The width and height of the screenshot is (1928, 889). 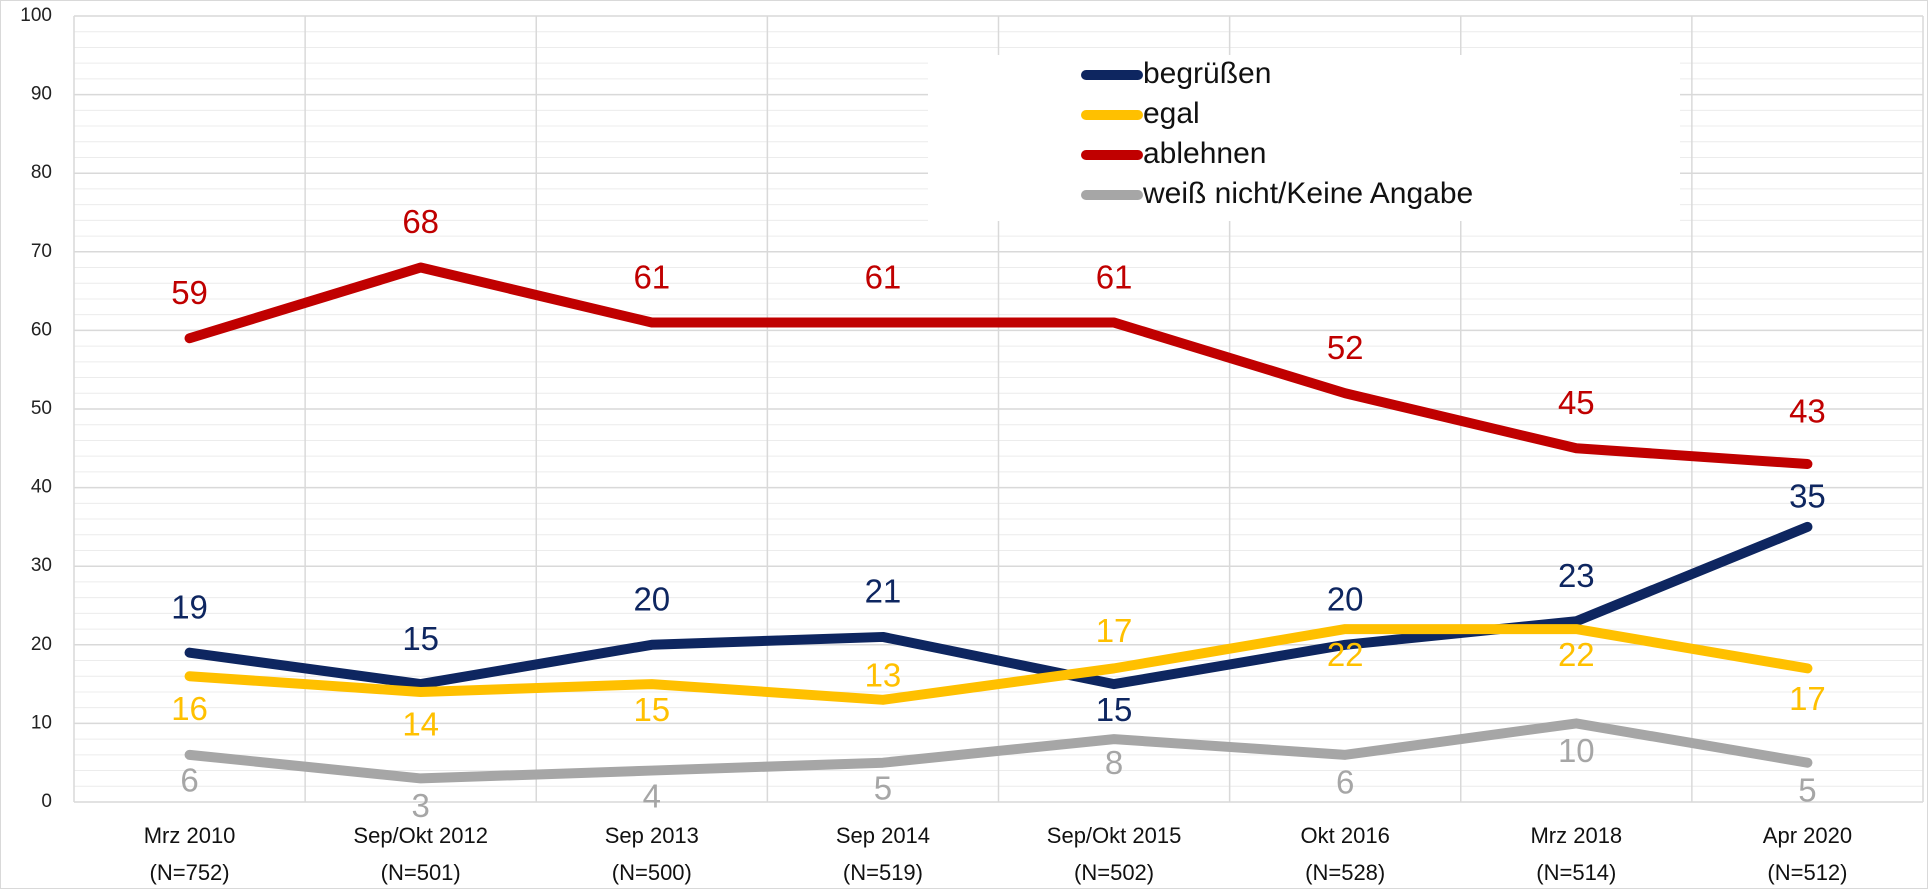 What do you see at coordinates (41, 251) in the screenshot?
I see `y-tick-label: 70` at bounding box center [41, 251].